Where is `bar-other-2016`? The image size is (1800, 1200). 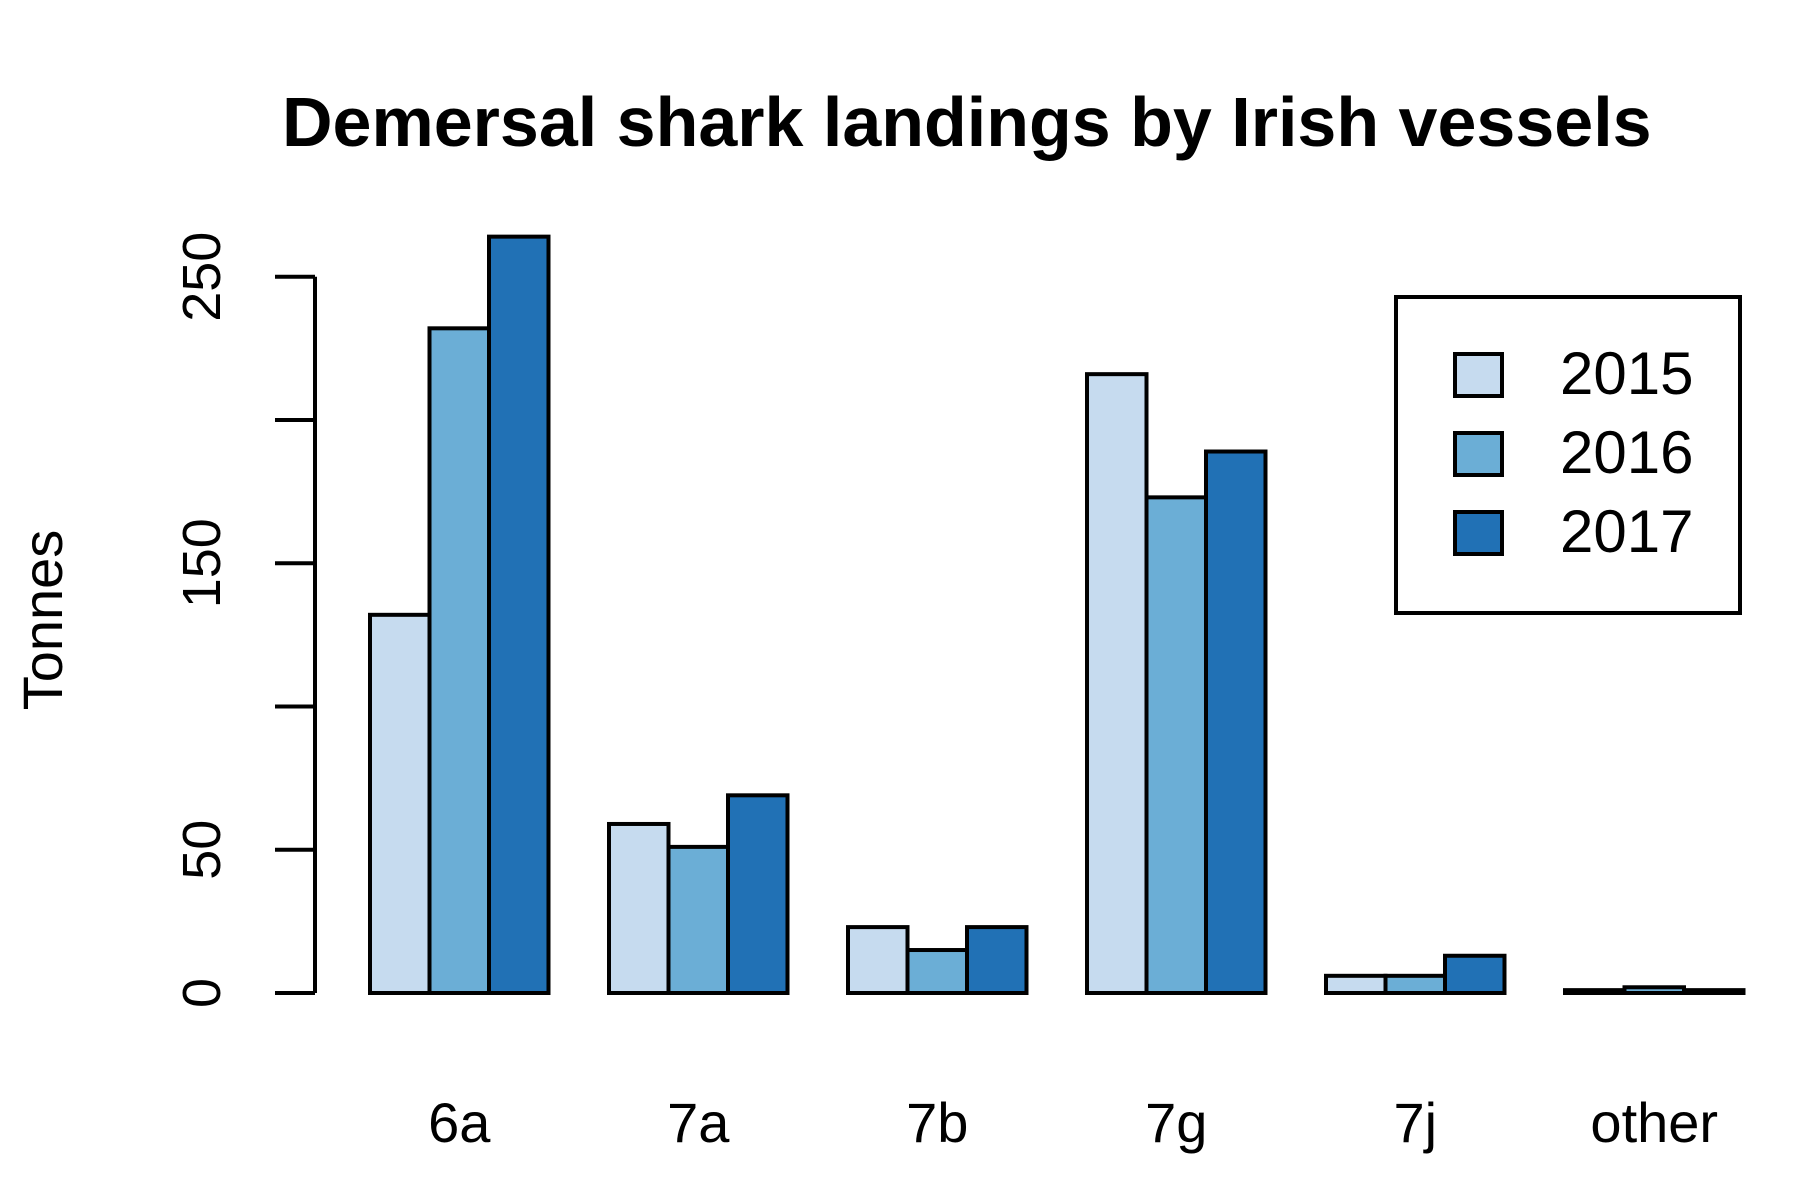
bar-other-2016 is located at coordinates (1654, 990).